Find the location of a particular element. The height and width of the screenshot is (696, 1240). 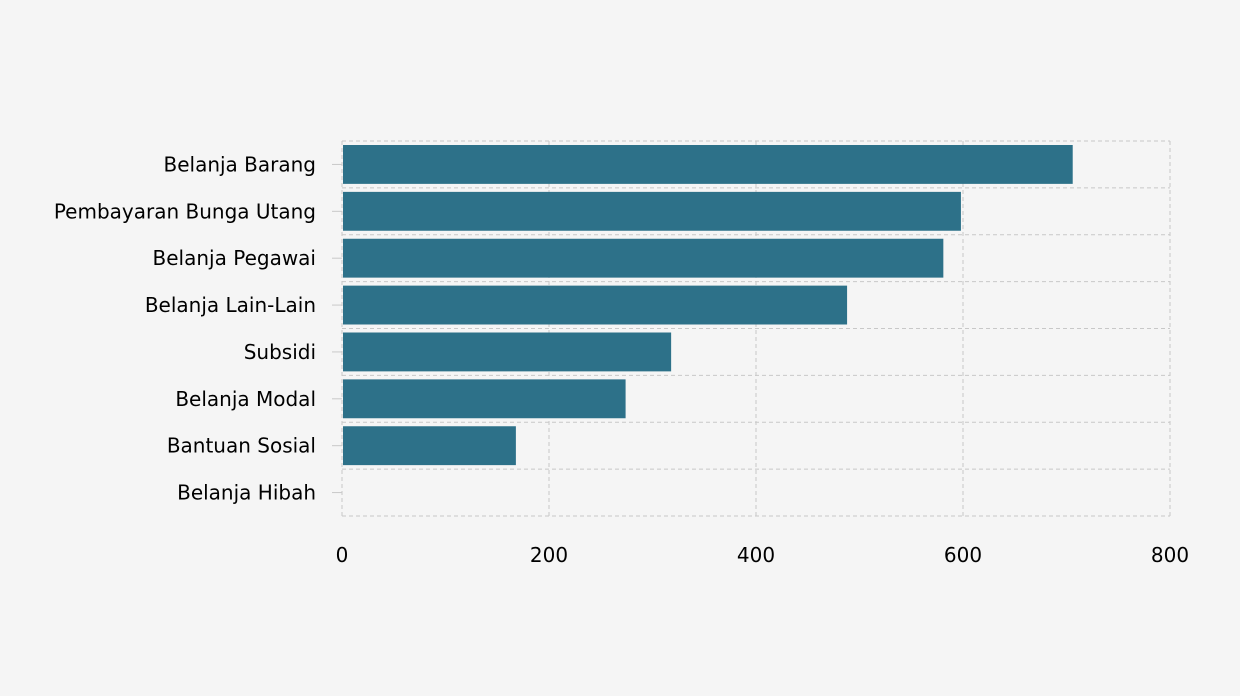

y-tick-label: Belanja Pegawai is located at coordinates (234, 258).